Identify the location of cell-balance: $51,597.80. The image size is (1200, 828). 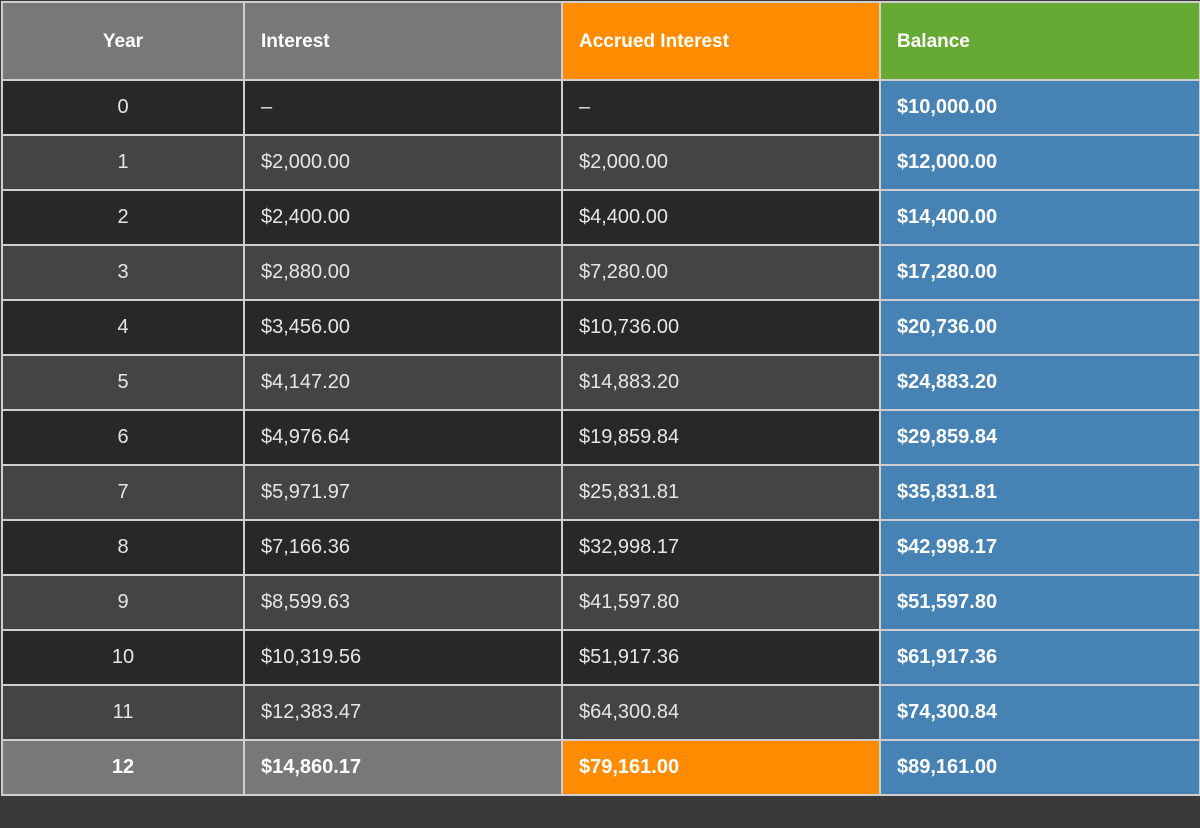
(1039, 602).